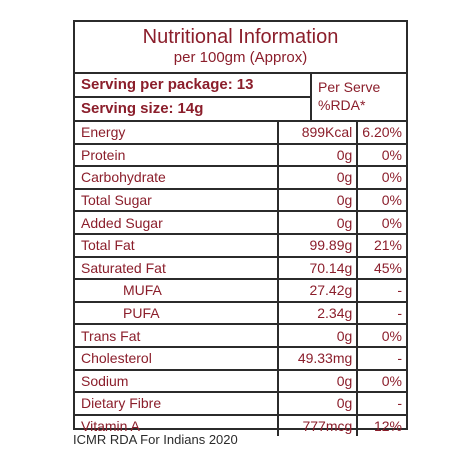 This screenshot has width=470, height=470. I want to click on table-row: Total Sugar 0g 0%, so click(240, 199).